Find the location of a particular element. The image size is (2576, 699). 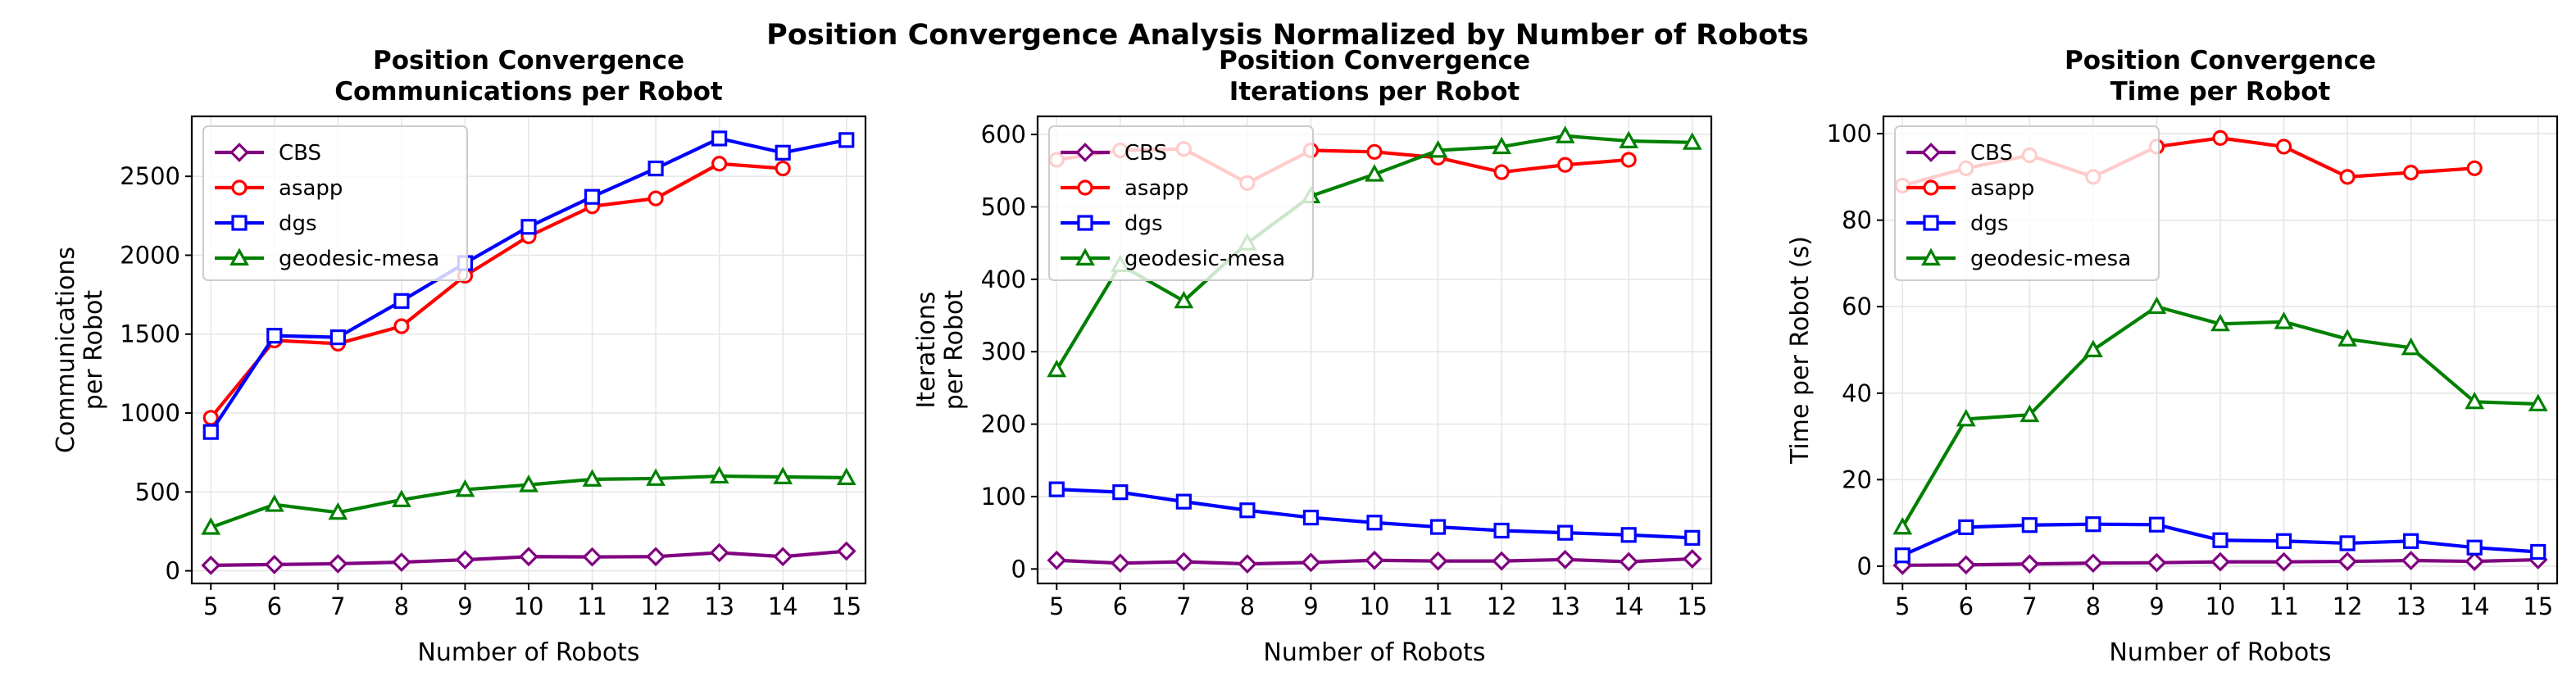

x-tick-label: 11 is located at coordinates (1438, 606).